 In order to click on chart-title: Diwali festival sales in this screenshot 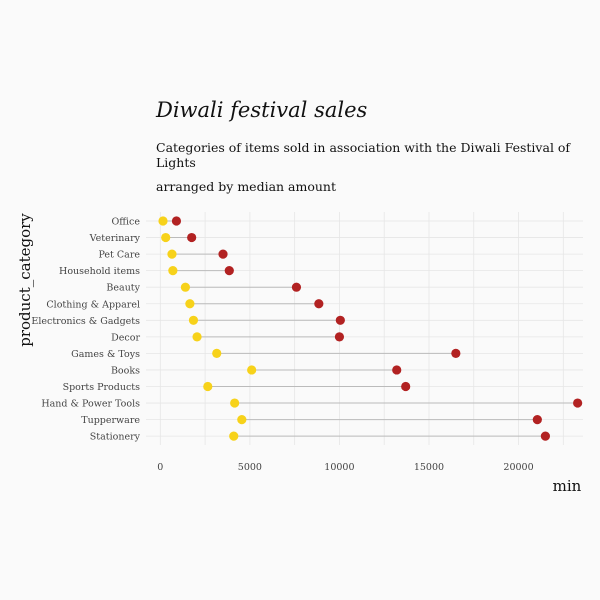, I will do `click(262, 110)`.